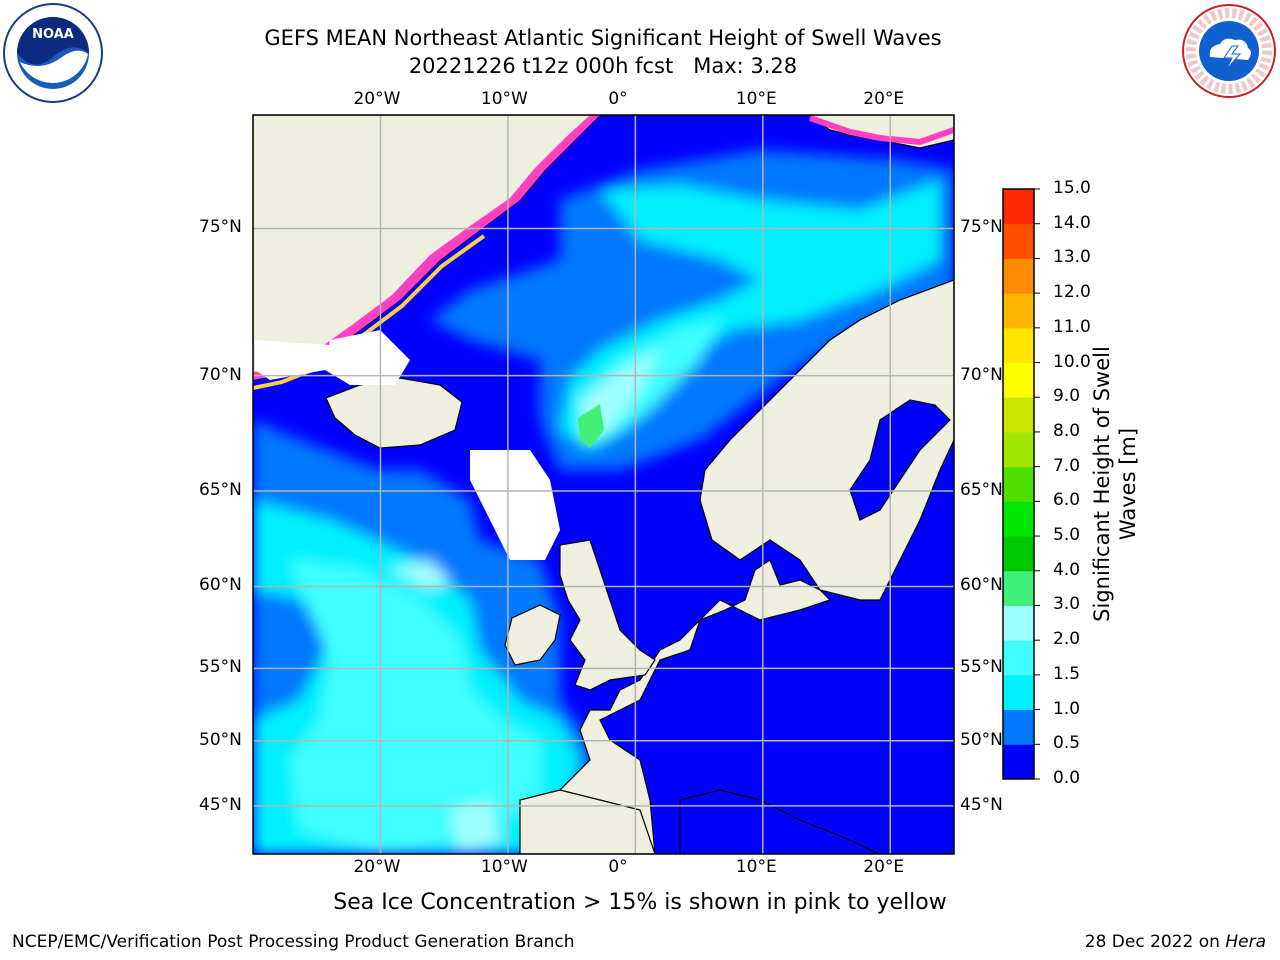 The height and width of the screenshot is (960, 1280). I want to click on lon-tick-label-top: 20°W, so click(377, 99).